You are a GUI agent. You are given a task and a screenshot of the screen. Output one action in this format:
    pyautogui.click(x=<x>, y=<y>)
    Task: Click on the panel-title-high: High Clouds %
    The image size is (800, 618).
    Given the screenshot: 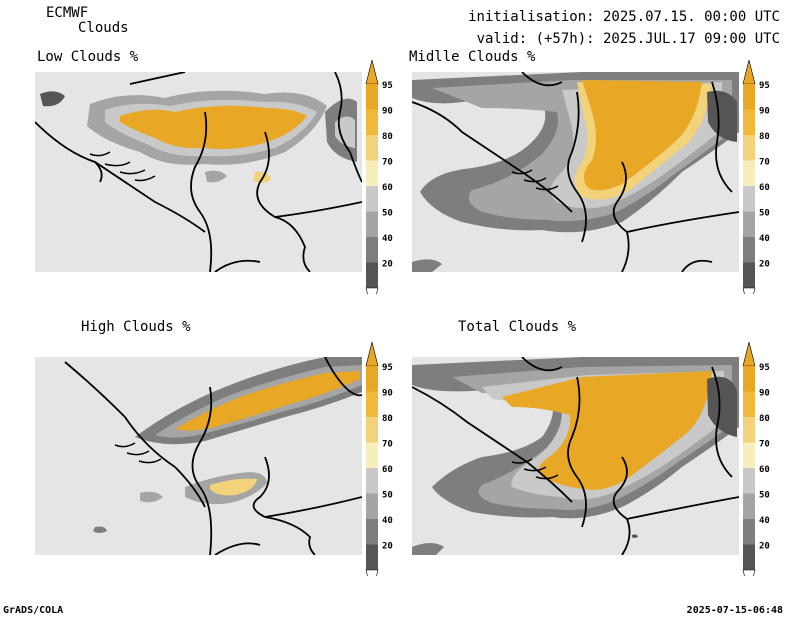 What is the action you would take?
    pyautogui.click(x=136, y=327)
    